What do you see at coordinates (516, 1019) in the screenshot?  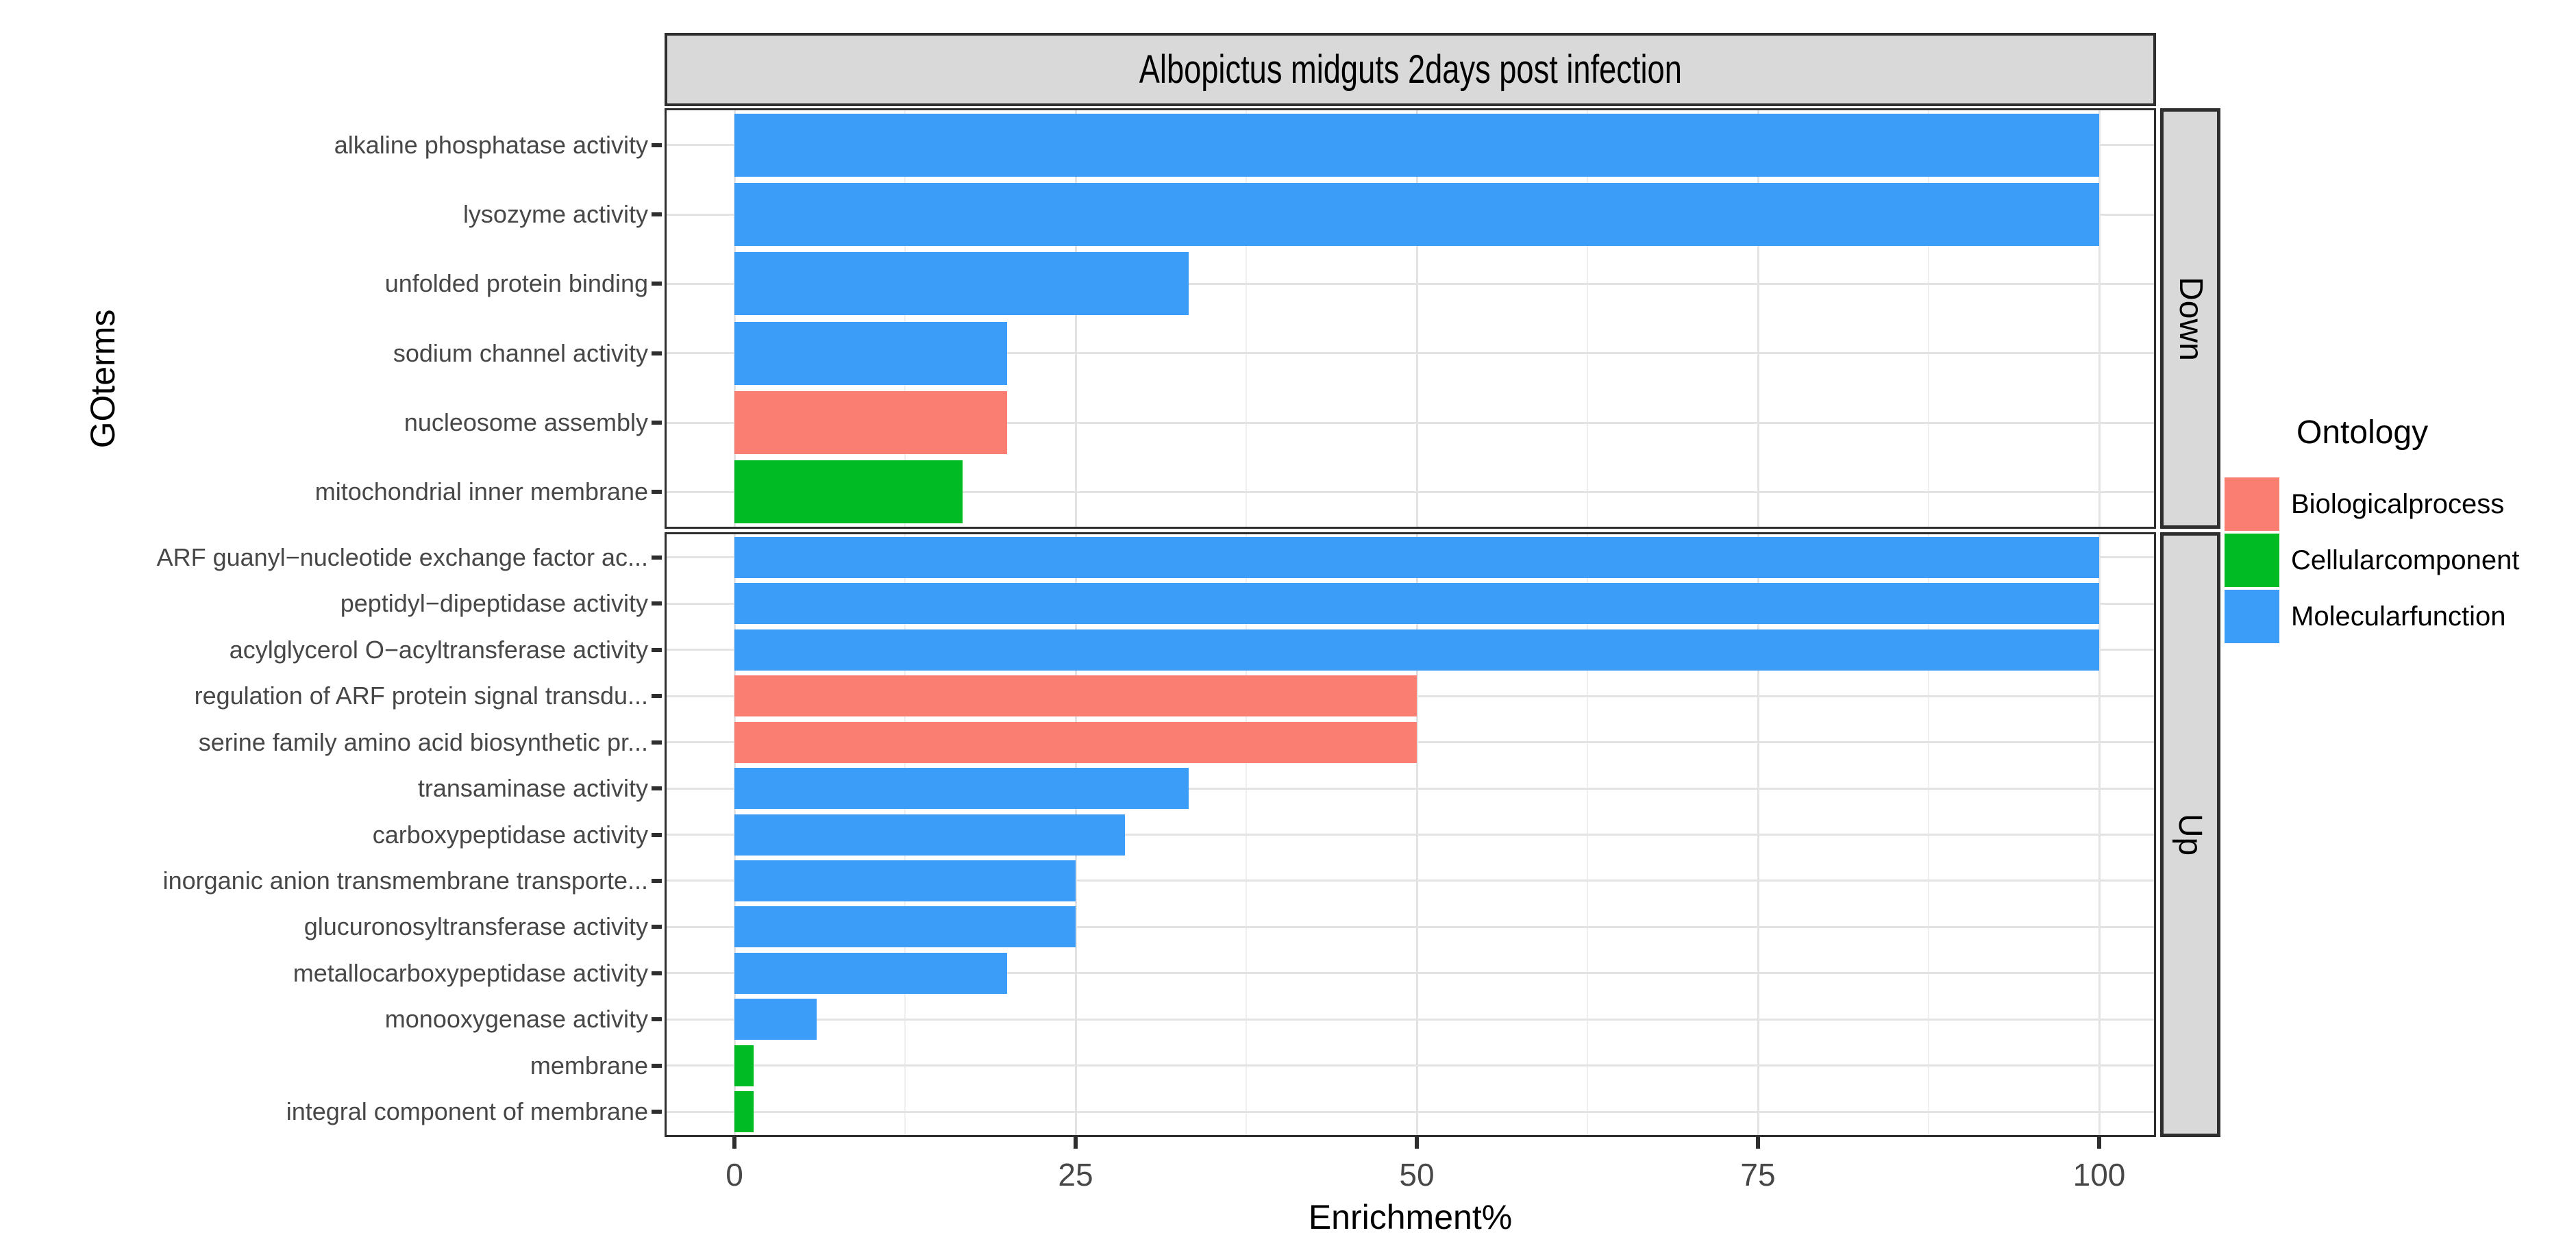 I see `y-axis-label: monooxygenase activity` at bounding box center [516, 1019].